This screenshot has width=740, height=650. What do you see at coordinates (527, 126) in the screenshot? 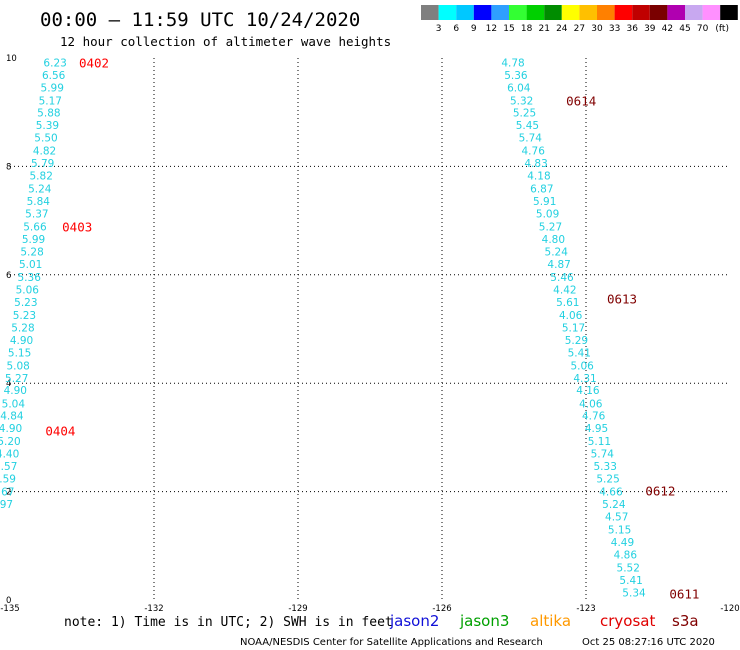
I see `swh-point: 5.45` at bounding box center [527, 126].